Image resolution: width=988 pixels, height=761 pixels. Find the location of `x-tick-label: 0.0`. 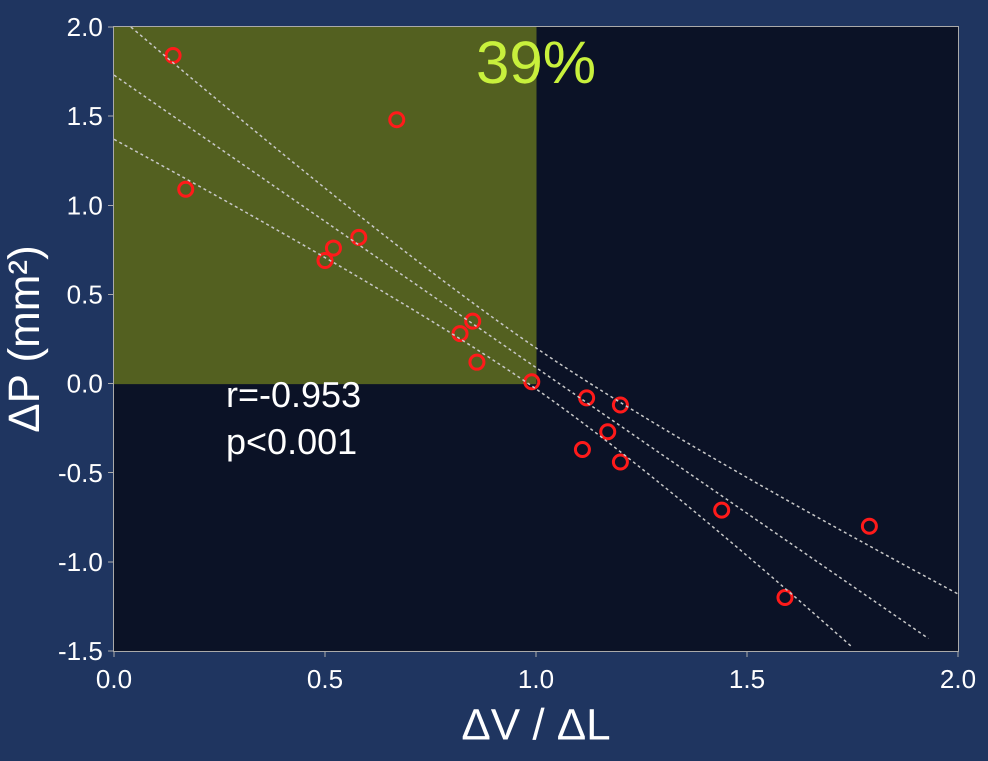

x-tick-label: 0.0 is located at coordinates (114, 679).